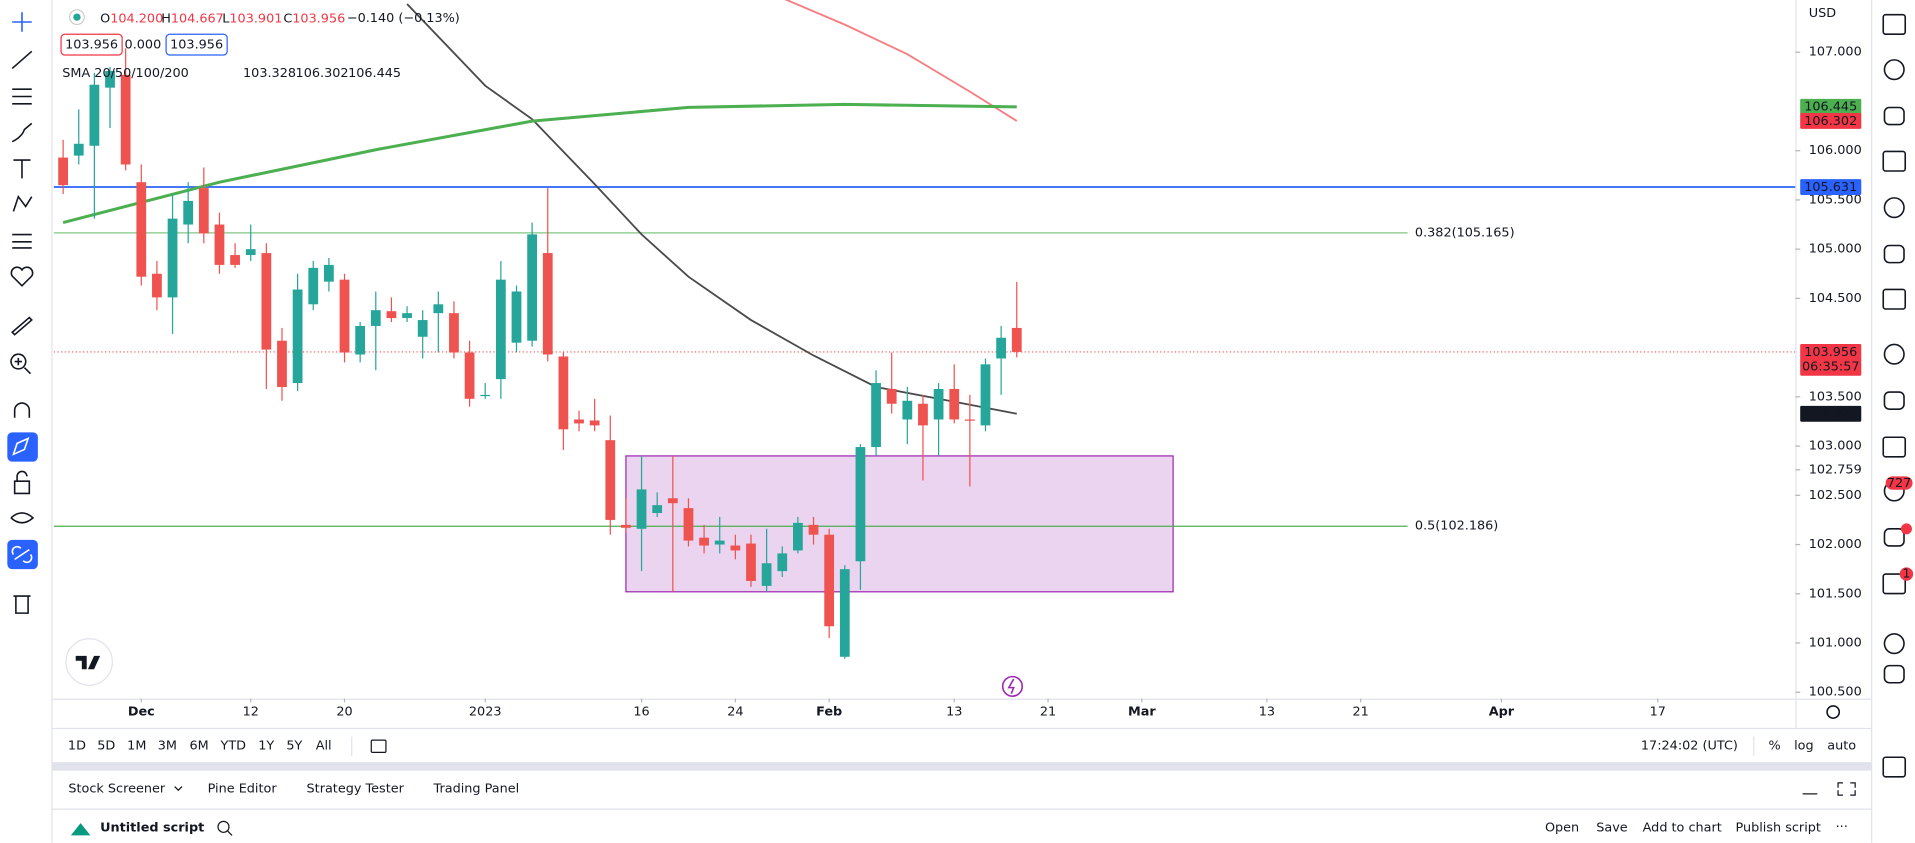  What do you see at coordinates (1777, 828) in the screenshot?
I see `panel-action: Publish script` at bounding box center [1777, 828].